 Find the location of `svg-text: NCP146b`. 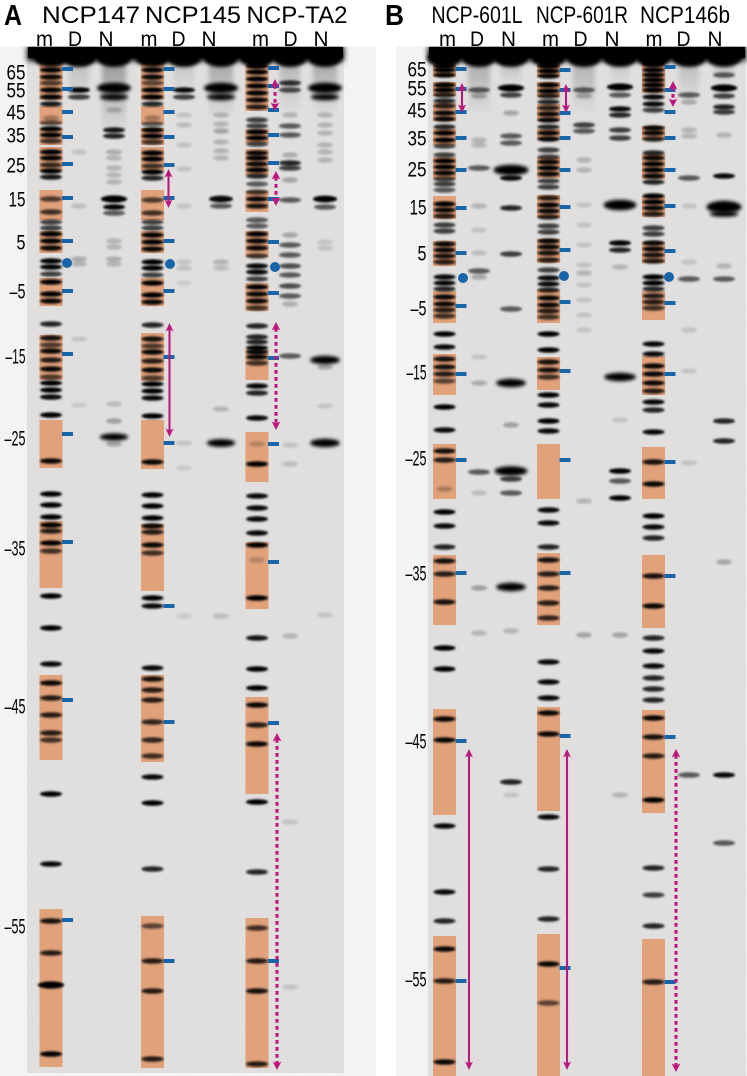

svg-text: NCP146b is located at coordinates (685, 15).